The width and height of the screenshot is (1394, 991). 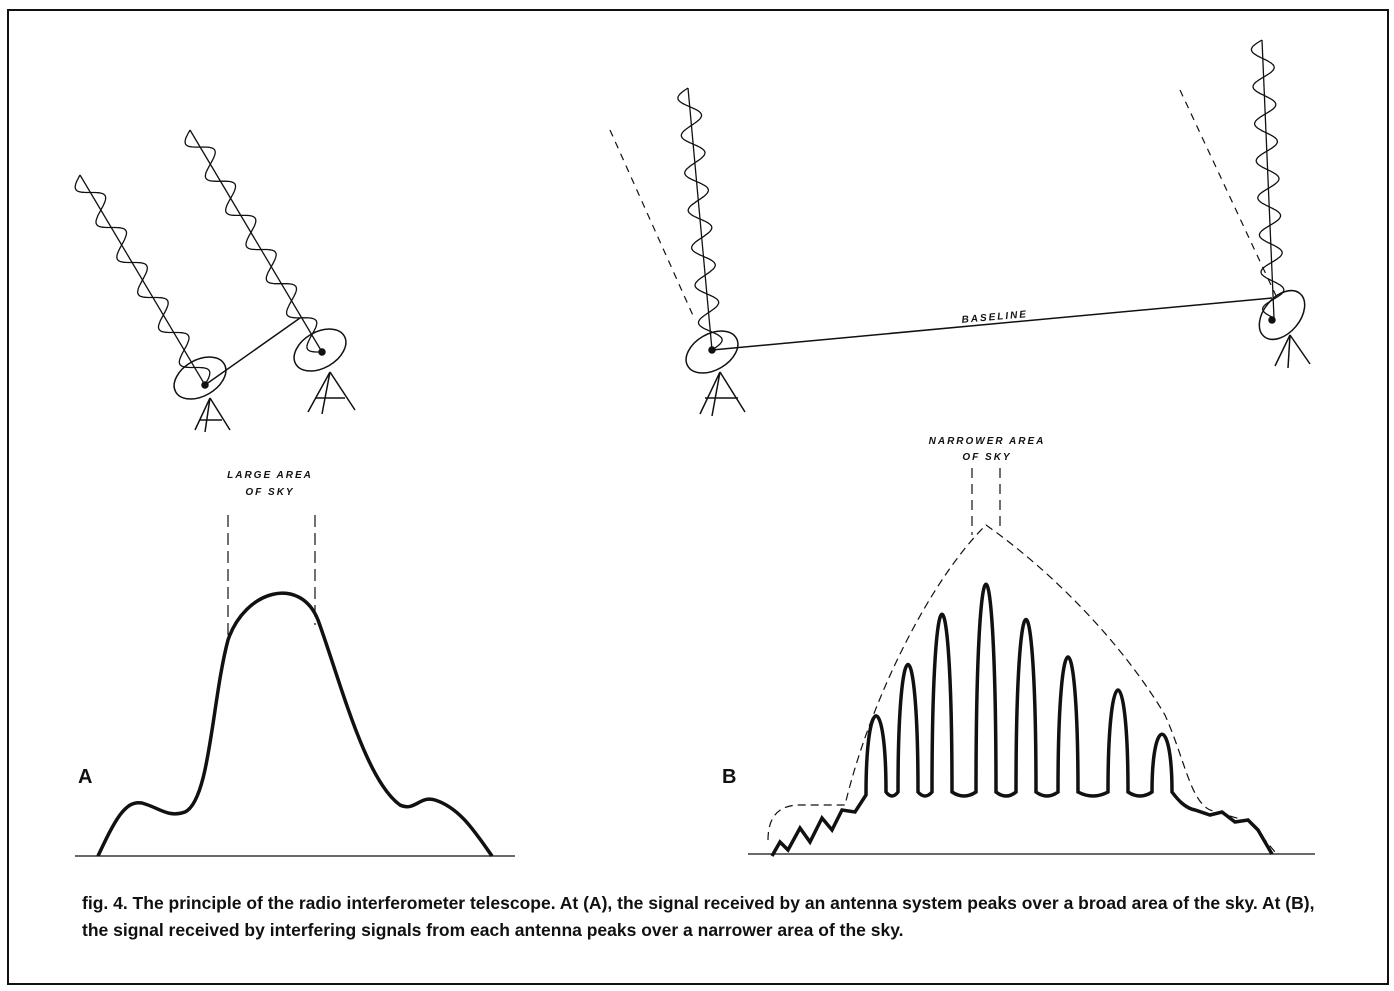 I want to click on panel-label: B, so click(x=729, y=777).